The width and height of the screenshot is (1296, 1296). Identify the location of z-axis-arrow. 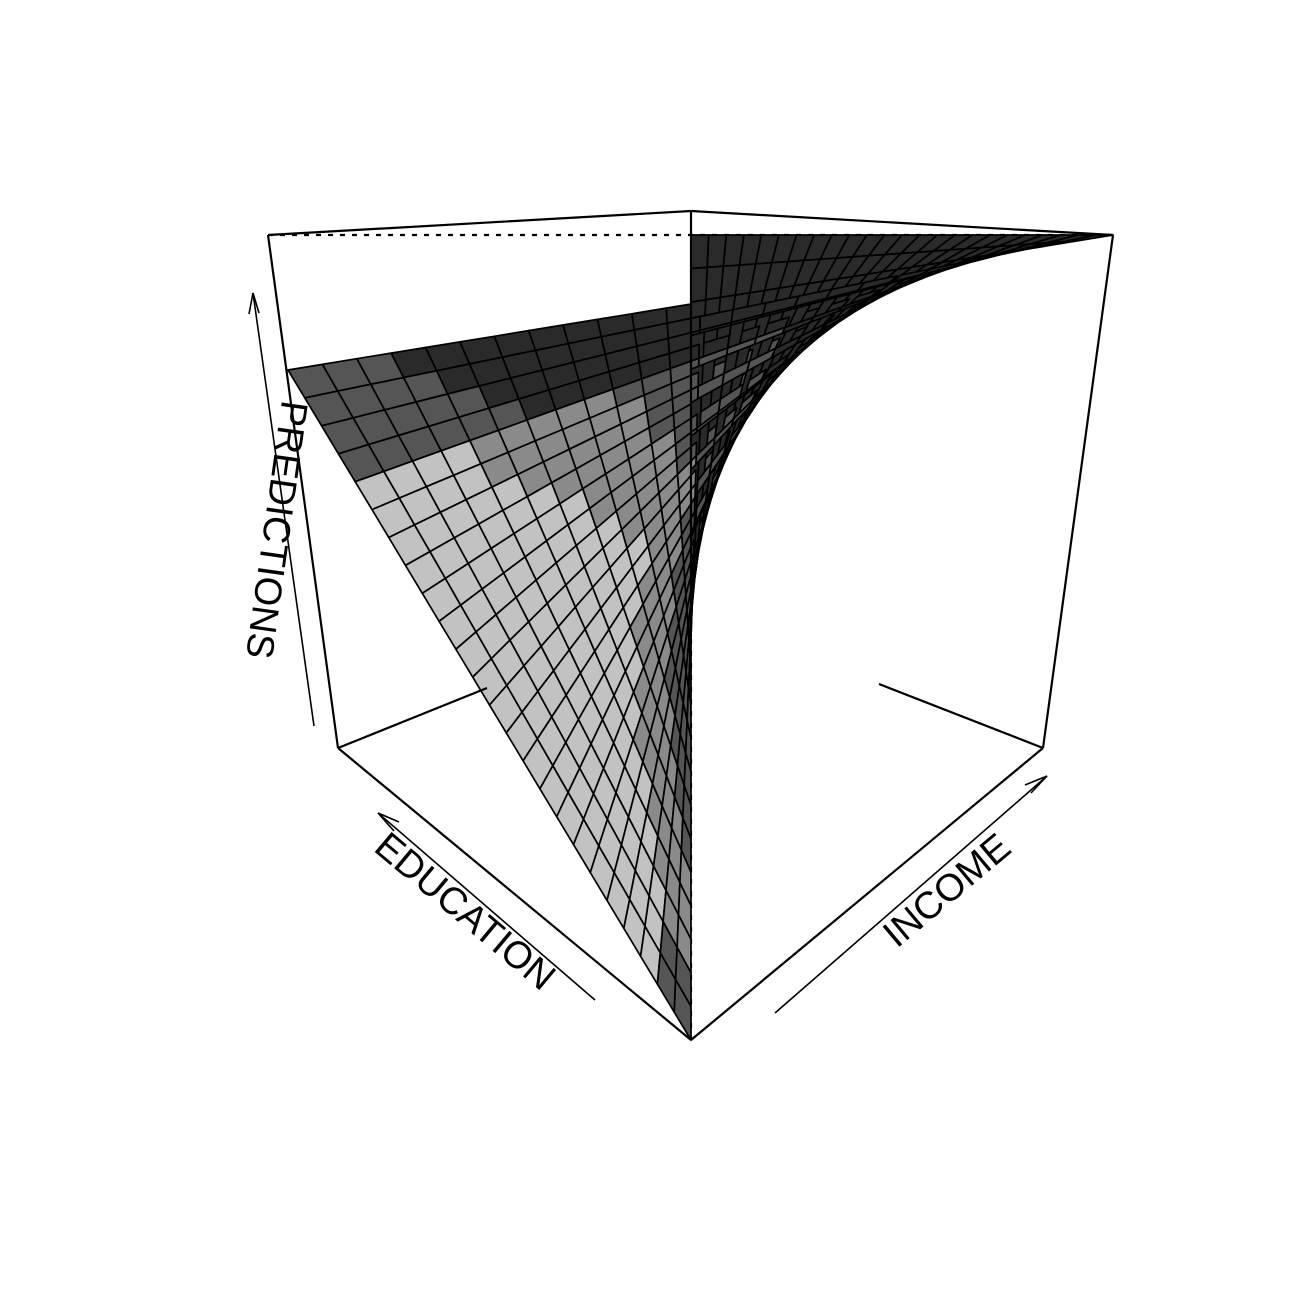
(283, 509).